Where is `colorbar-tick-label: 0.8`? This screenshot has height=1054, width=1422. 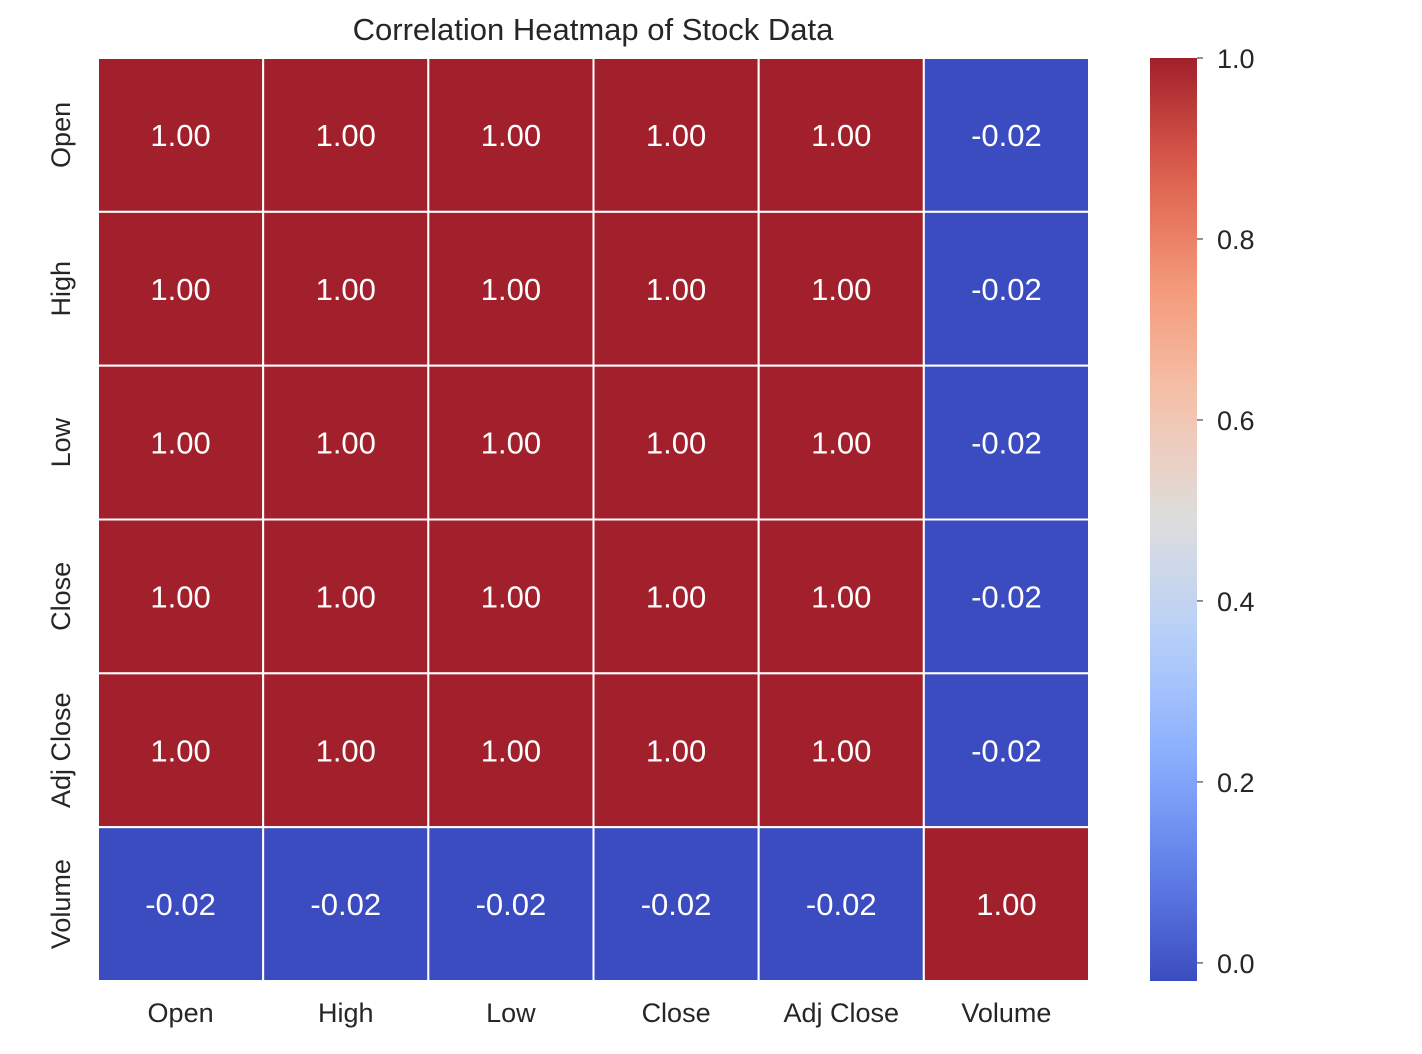
colorbar-tick-label: 0.8 is located at coordinates (1236, 240).